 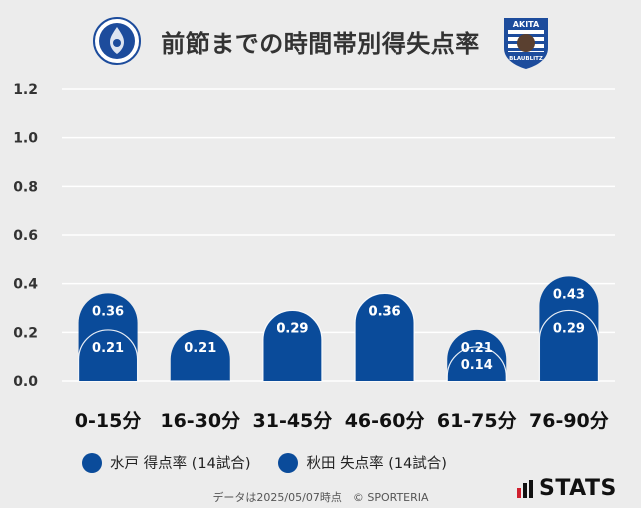 What do you see at coordinates (526, 43) in the screenshot?
I see `right-team-emblem: AKITA BLAUBLITZ` at bounding box center [526, 43].